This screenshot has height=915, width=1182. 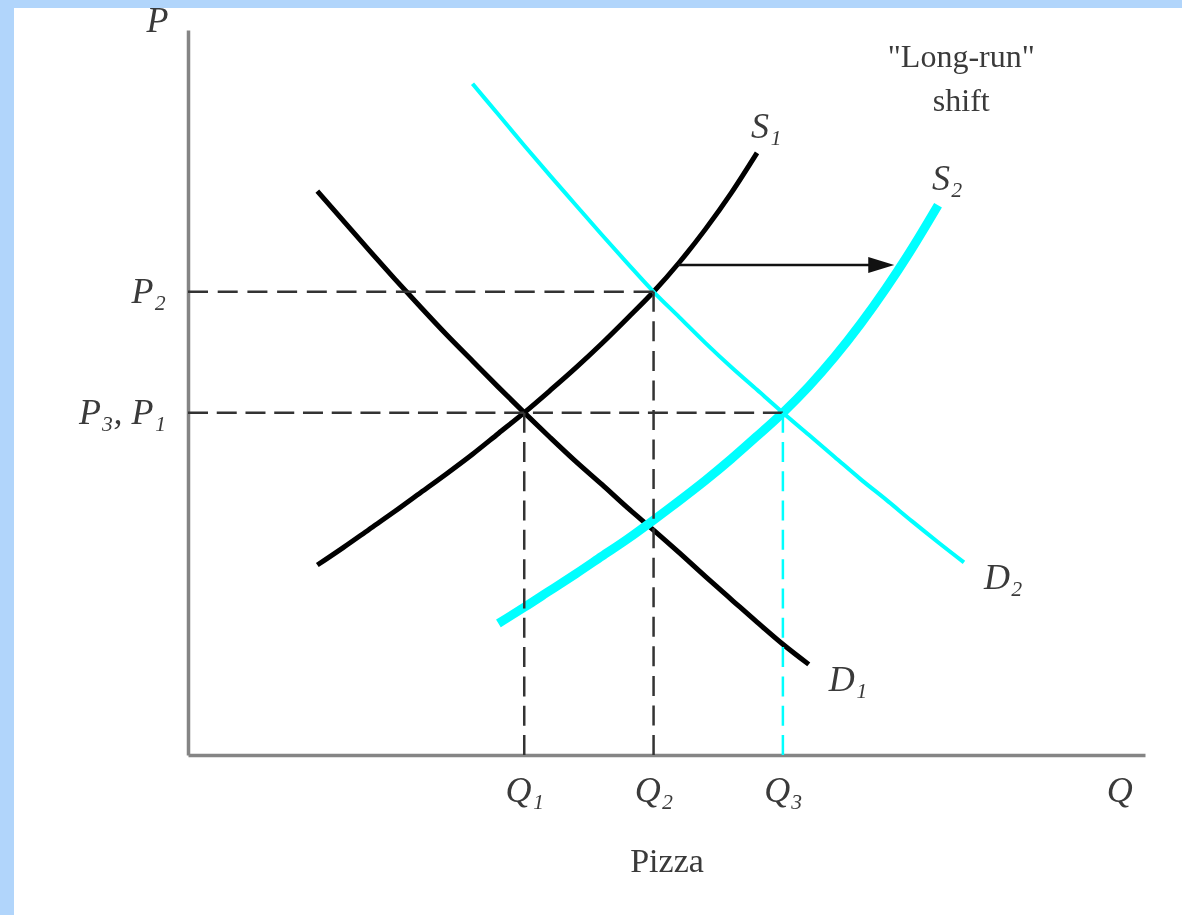 I want to click on x-axis-title: Pizza, so click(x=667, y=860).